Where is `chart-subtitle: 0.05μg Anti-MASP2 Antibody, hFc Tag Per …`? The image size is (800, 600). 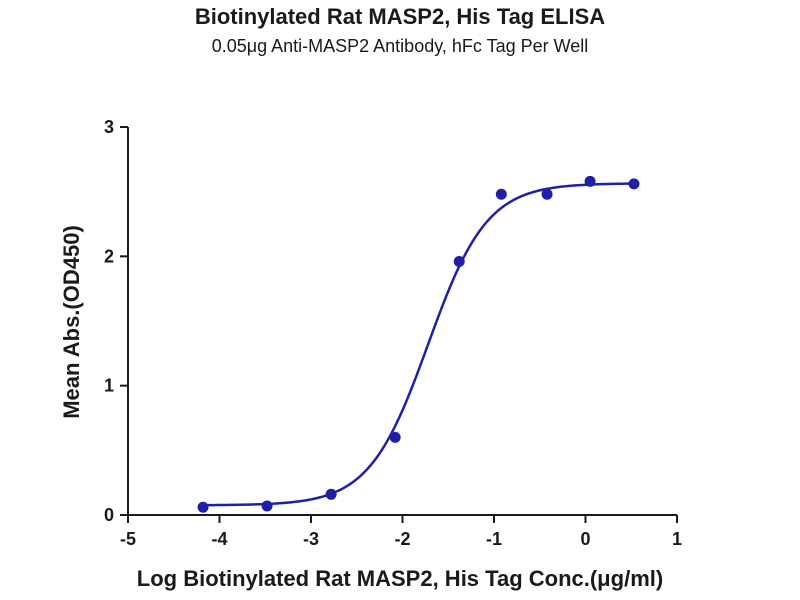 chart-subtitle: 0.05μg Anti-MASP2 Antibody, hFc Tag Per … is located at coordinates (400, 46).